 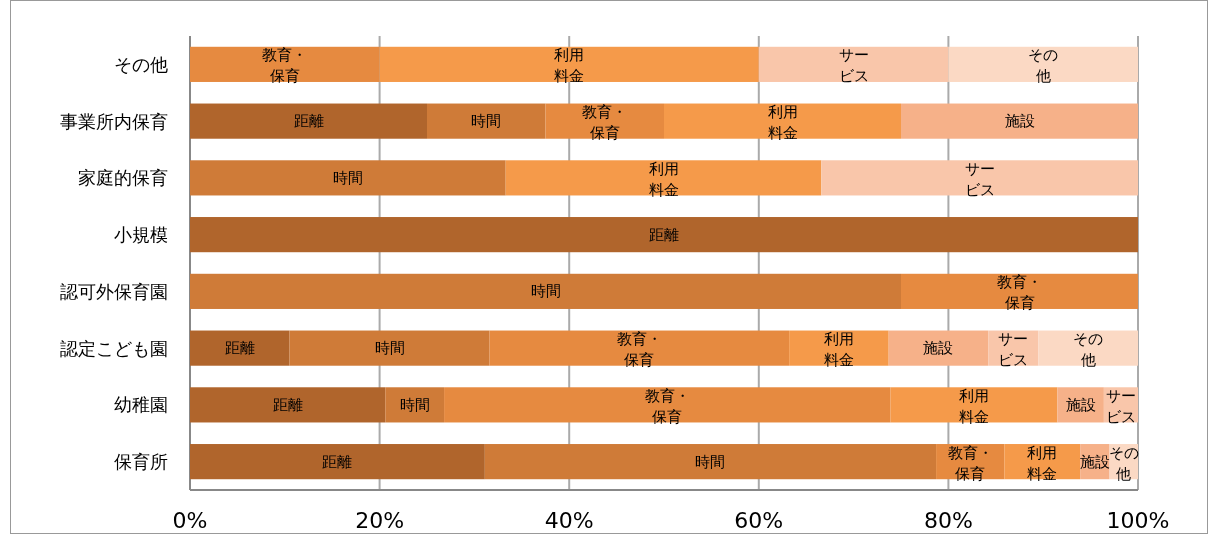 What do you see at coordinates (141, 235) in the screenshot?
I see `y-tick-label: 小規模` at bounding box center [141, 235].